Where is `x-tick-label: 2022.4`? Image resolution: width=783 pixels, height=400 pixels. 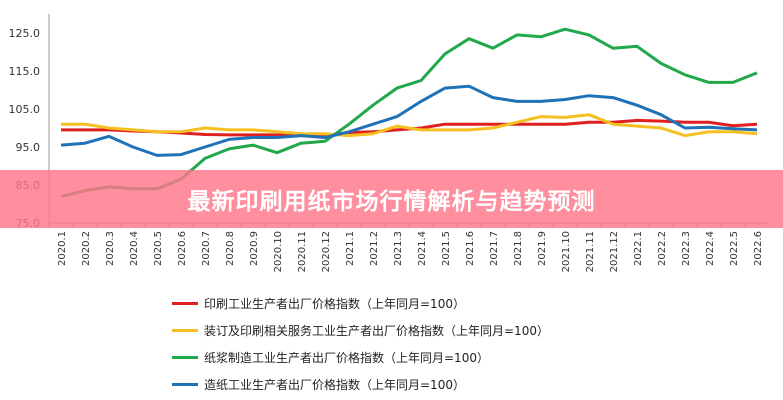
x-tick-label: 2022.4 is located at coordinates (710, 248).